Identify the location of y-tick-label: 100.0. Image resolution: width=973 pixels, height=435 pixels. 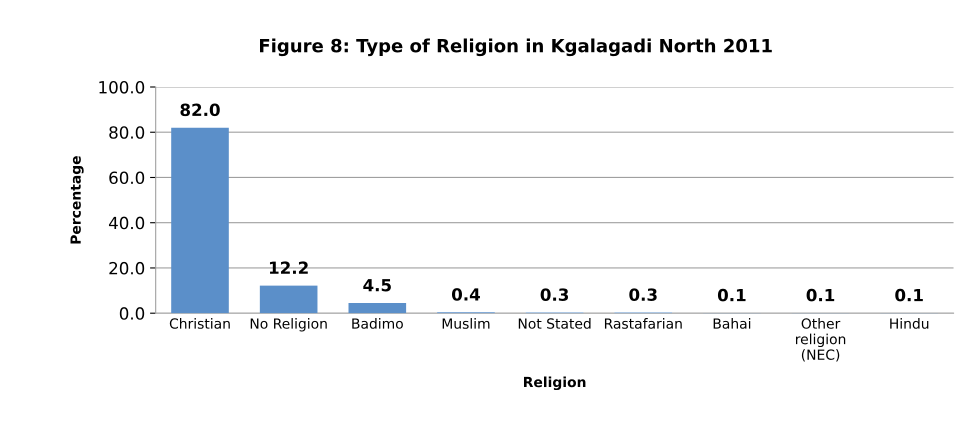
(121, 87).